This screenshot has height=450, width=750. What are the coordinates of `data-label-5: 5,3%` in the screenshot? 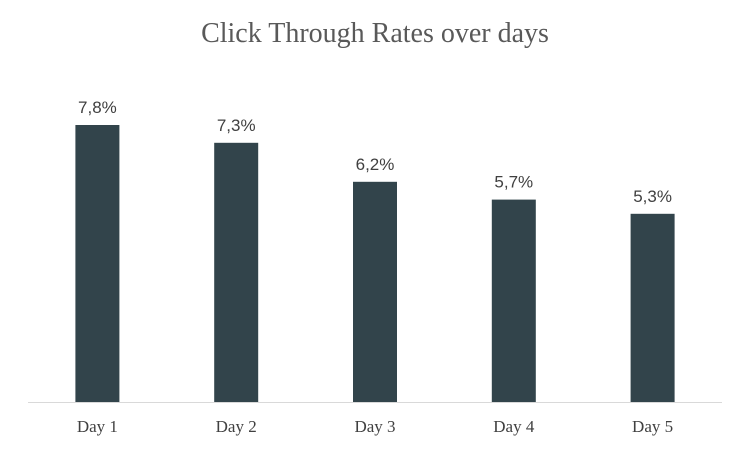 It's located at (652, 196).